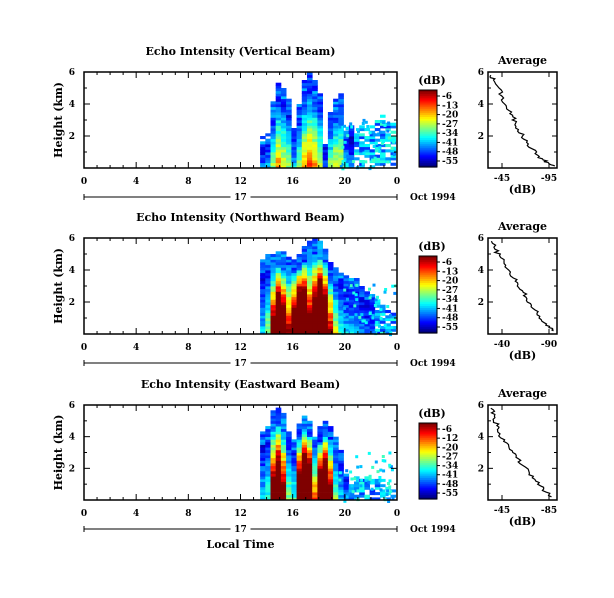 This screenshot has height=598, width=614. I want to click on y-axis-label: Height (km), so click(58, 453).